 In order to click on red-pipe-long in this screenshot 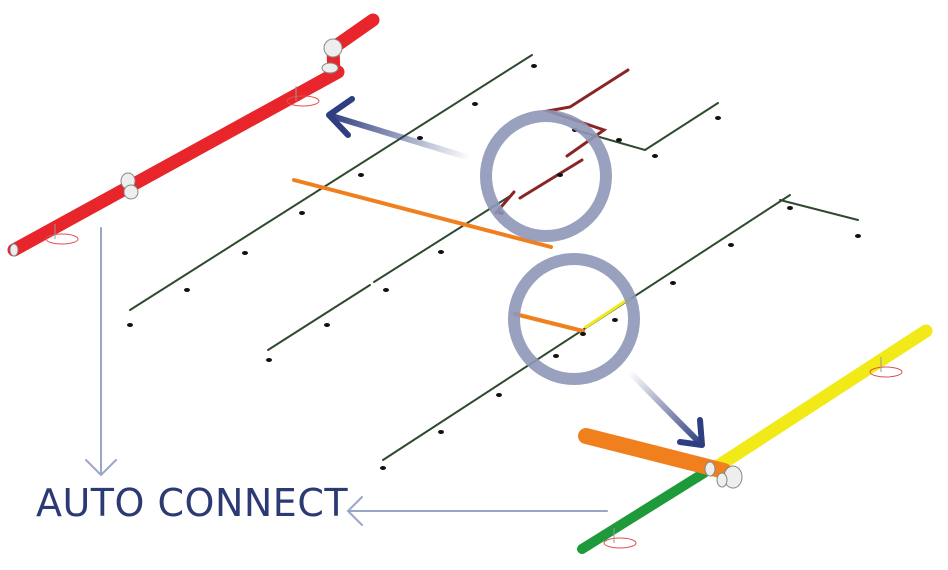, I will do `click(176, 161)`.